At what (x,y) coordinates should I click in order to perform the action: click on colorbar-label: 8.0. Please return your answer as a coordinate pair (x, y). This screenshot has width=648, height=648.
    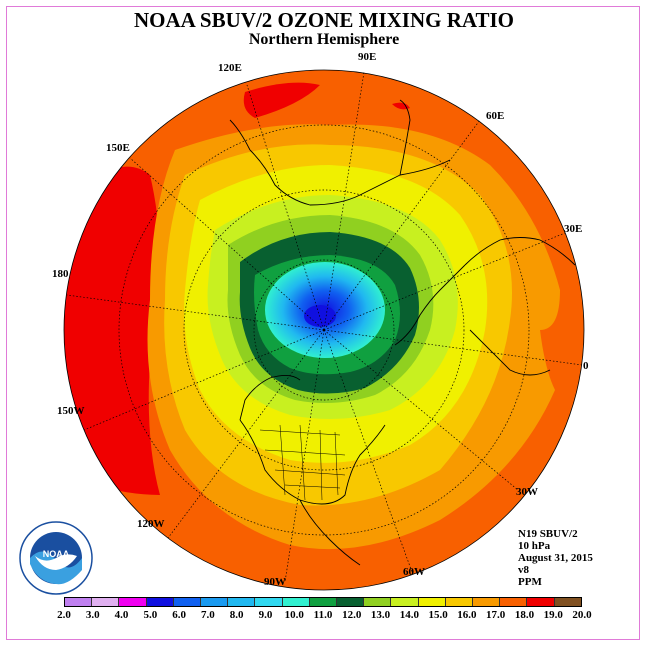
    Looking at the image, I should click on (236, 615).